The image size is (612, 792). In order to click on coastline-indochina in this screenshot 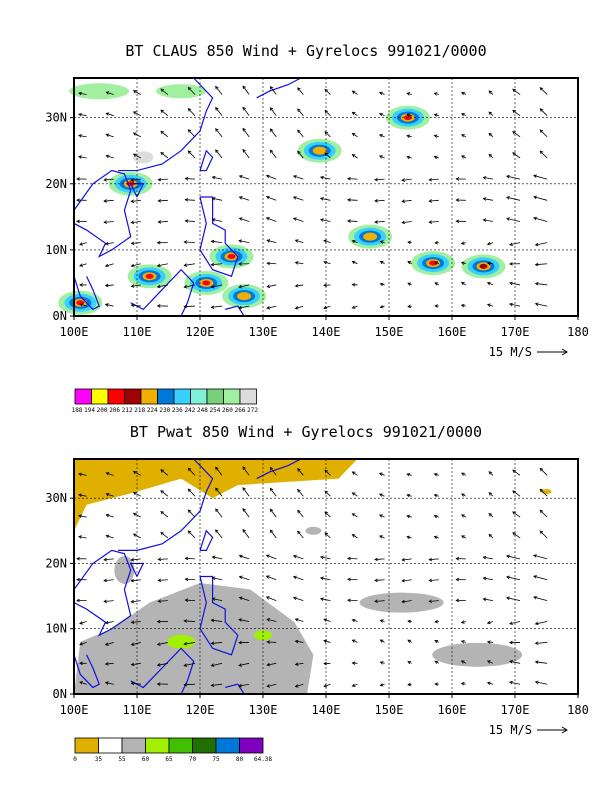, I will do `click(102, 213)`.